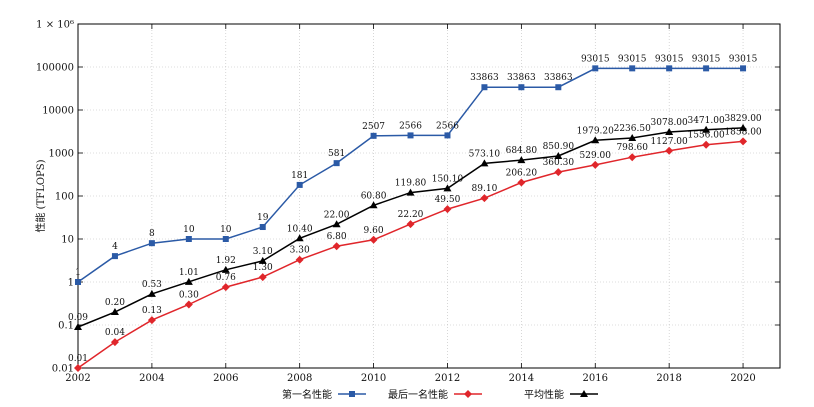 The height and width of the screenshot is (407, 814). Describe the element at coordinates (485, 154) in the screenshot. I see `average-data-label: 573.10` at that location.